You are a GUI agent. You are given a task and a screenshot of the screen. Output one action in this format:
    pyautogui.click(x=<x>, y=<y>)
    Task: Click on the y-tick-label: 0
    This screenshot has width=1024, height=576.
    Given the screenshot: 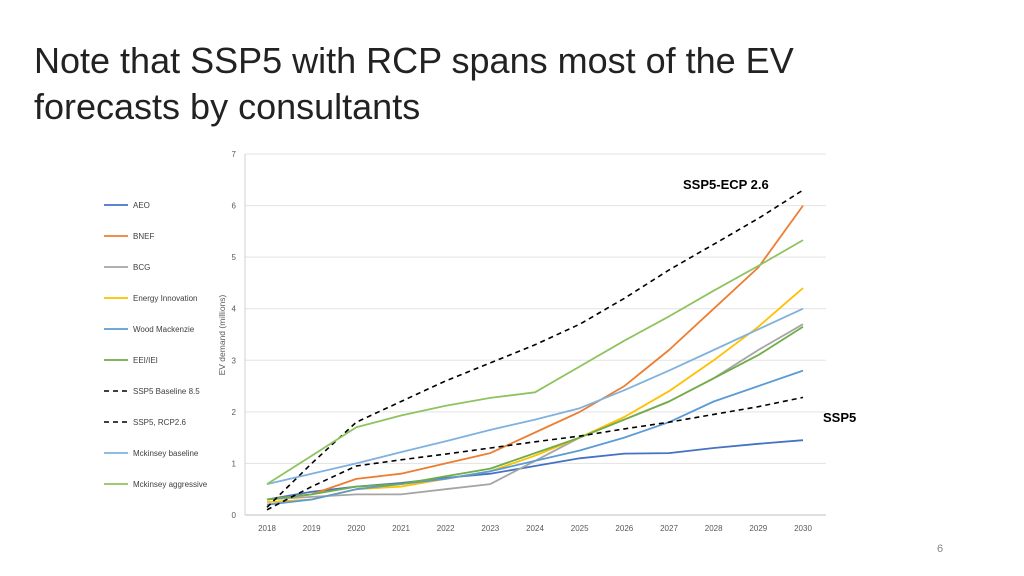 What is the action you would take?
    pyautogui.click(x=234, y=515)
    